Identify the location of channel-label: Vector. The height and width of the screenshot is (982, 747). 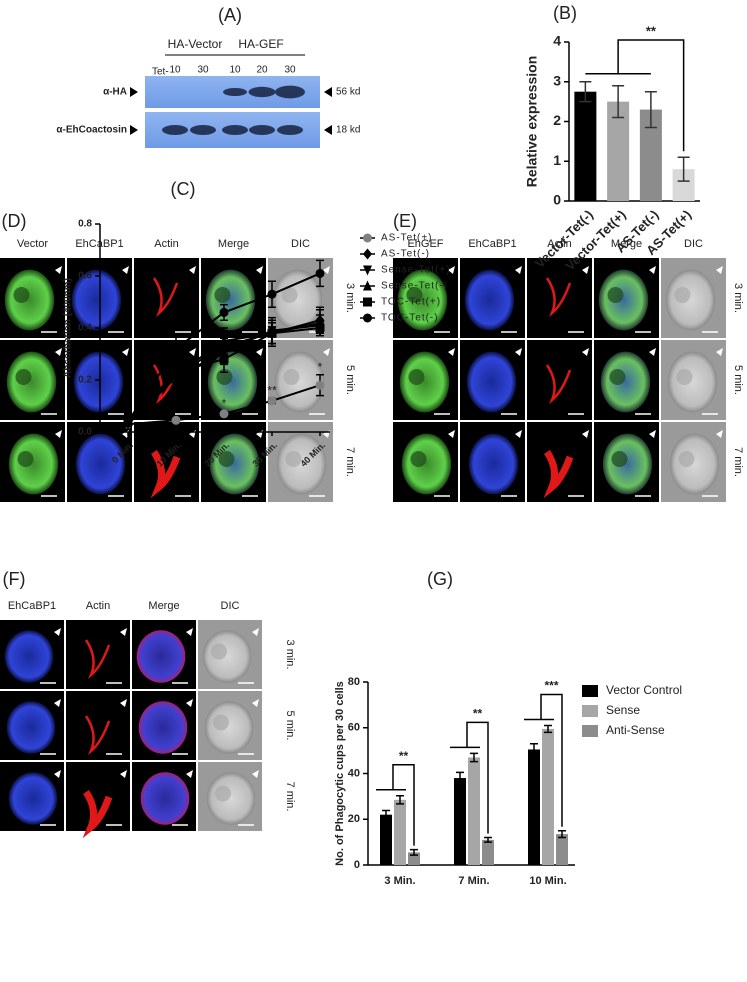
(33, 244).